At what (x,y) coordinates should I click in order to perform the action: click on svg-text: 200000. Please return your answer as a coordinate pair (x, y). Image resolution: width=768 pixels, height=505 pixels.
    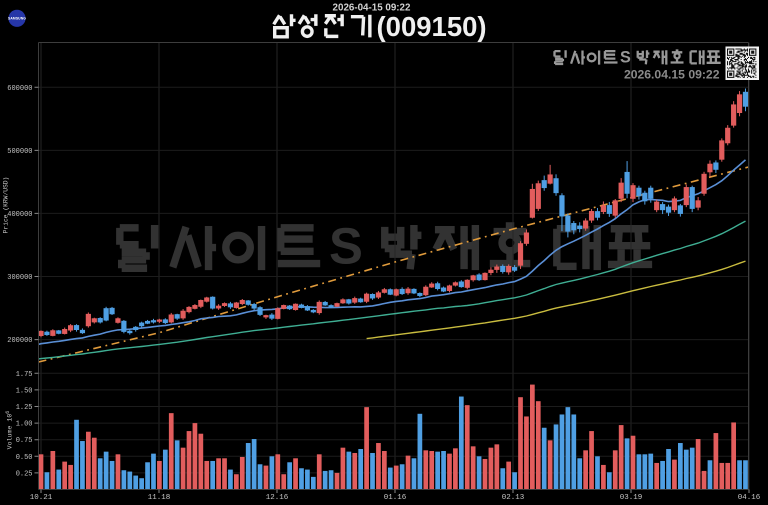
    Looking at the image, I should click on (19, 341).